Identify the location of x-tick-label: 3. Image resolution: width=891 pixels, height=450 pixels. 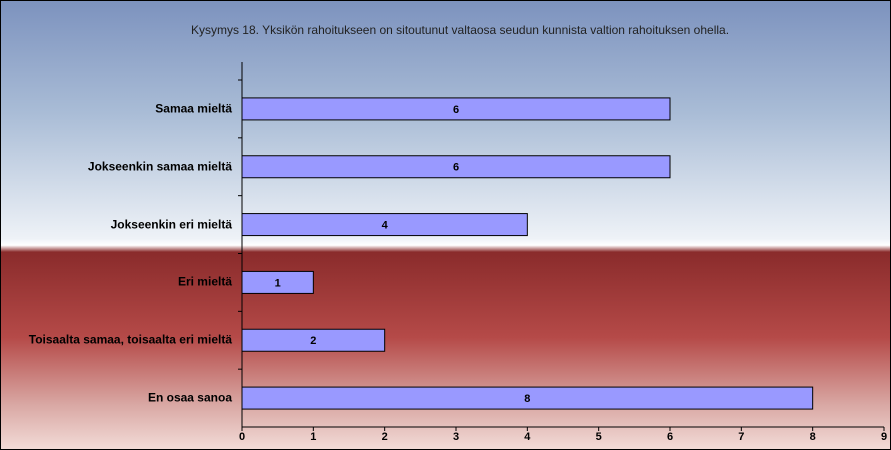
(456, 437).